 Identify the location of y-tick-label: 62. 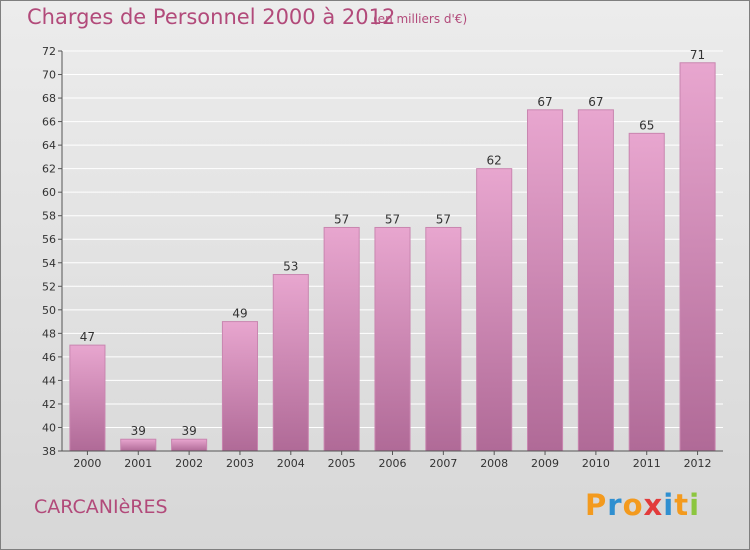
(49, 169).